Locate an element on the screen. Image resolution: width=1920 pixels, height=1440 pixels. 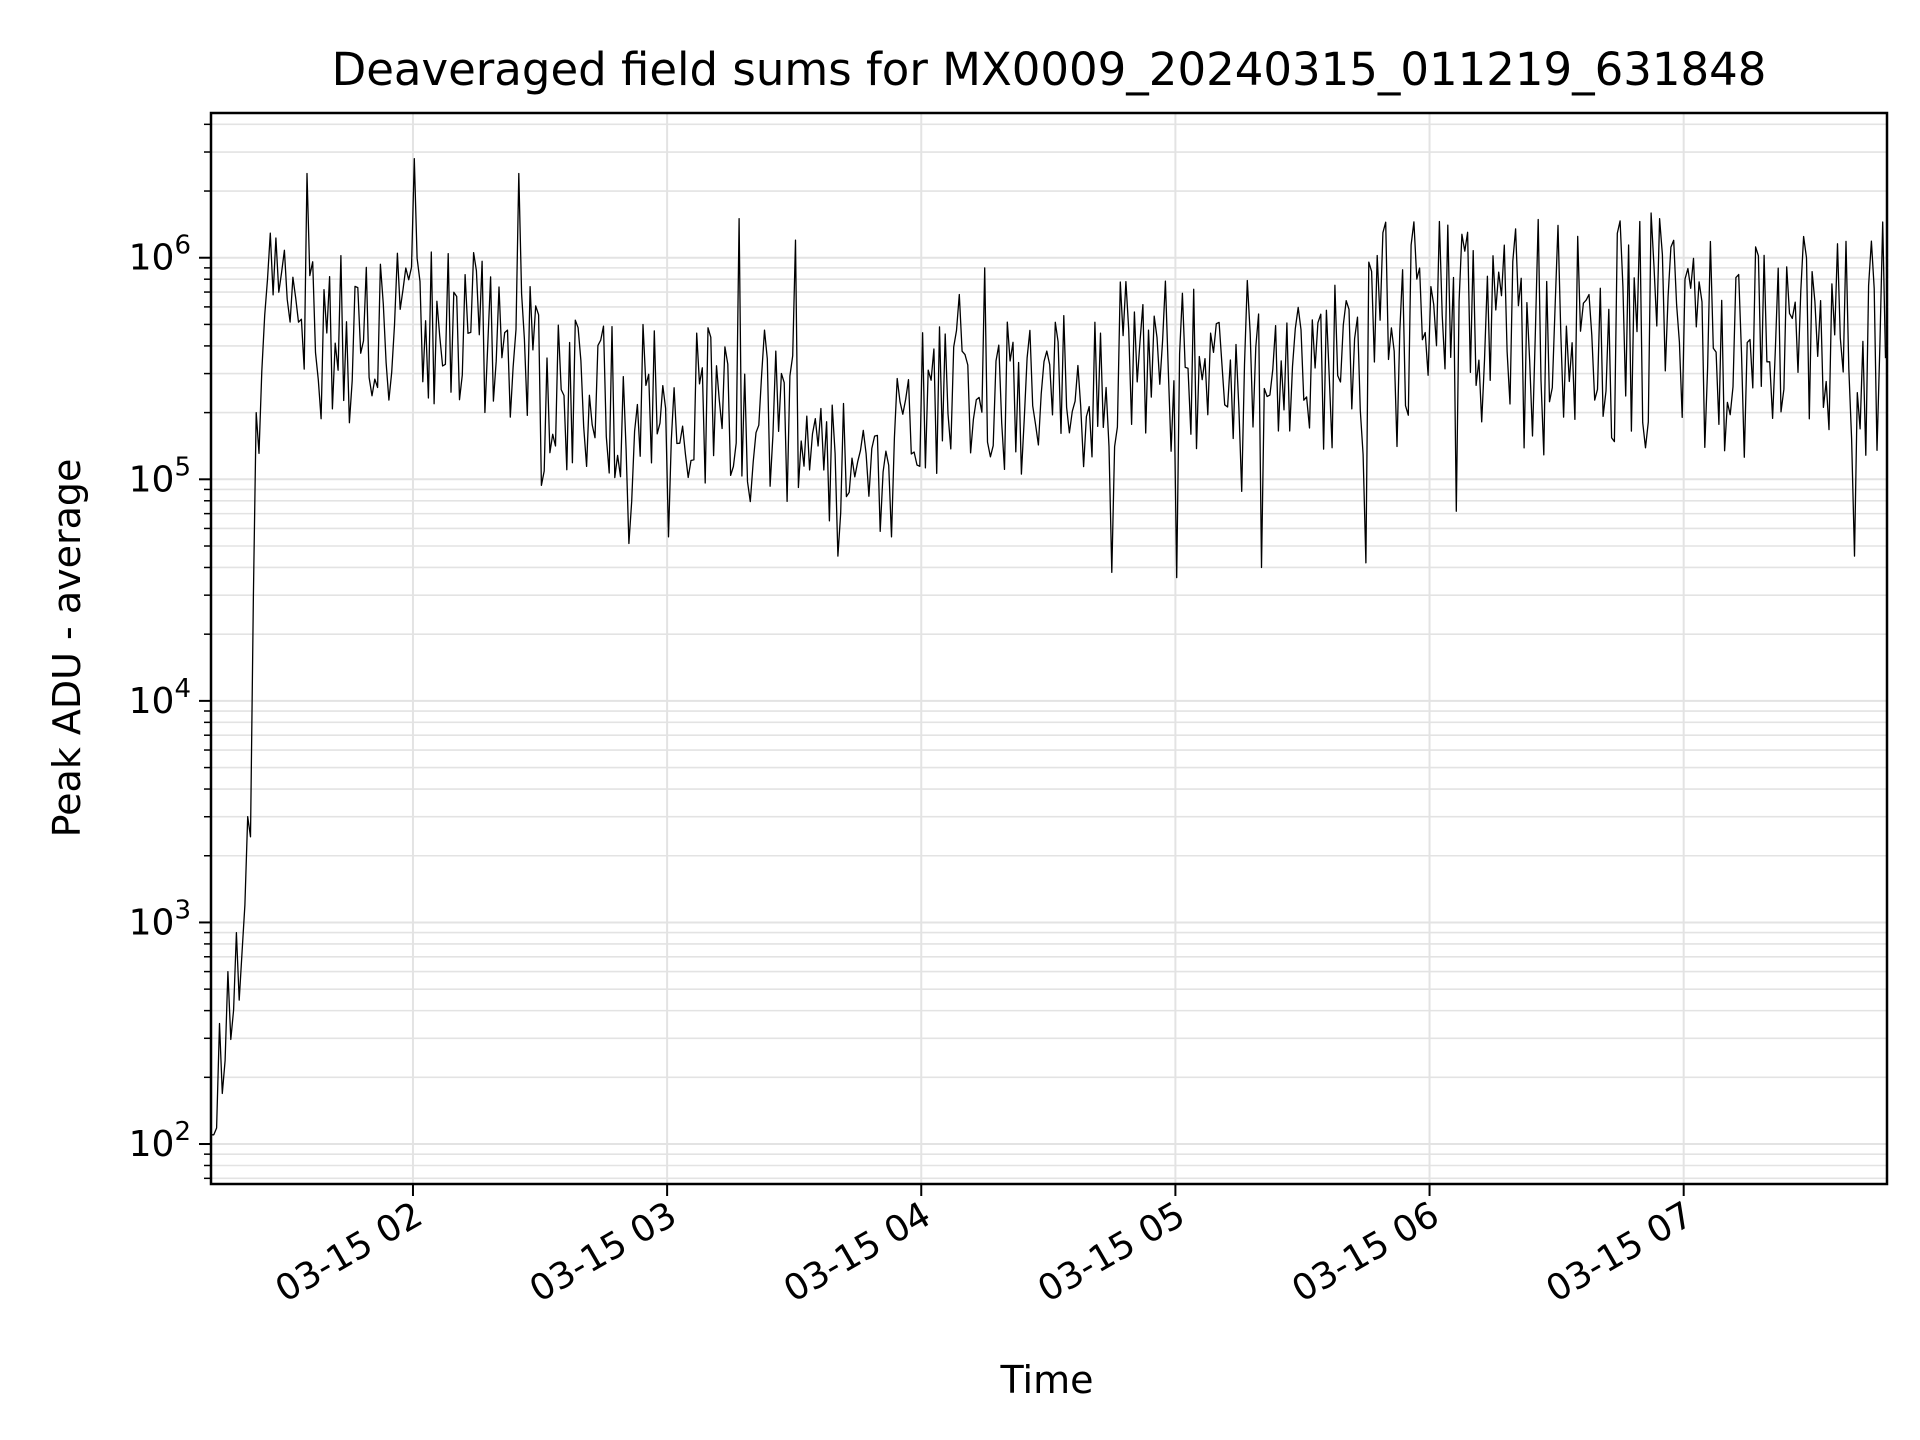
y-axis-label: Peak ADU - average is located at coordinates (67, 648).